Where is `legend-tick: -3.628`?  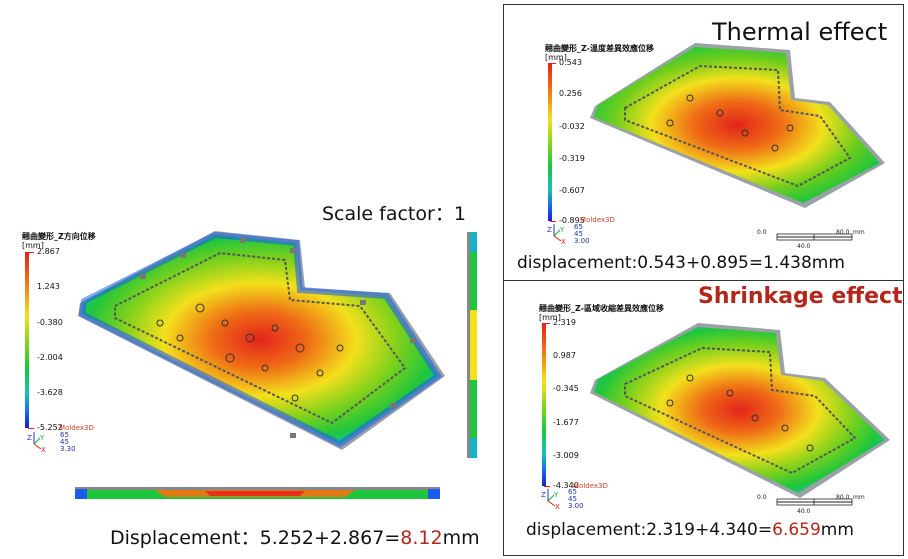 legend-tick: -3.628 is located at coordinates (50, 392).